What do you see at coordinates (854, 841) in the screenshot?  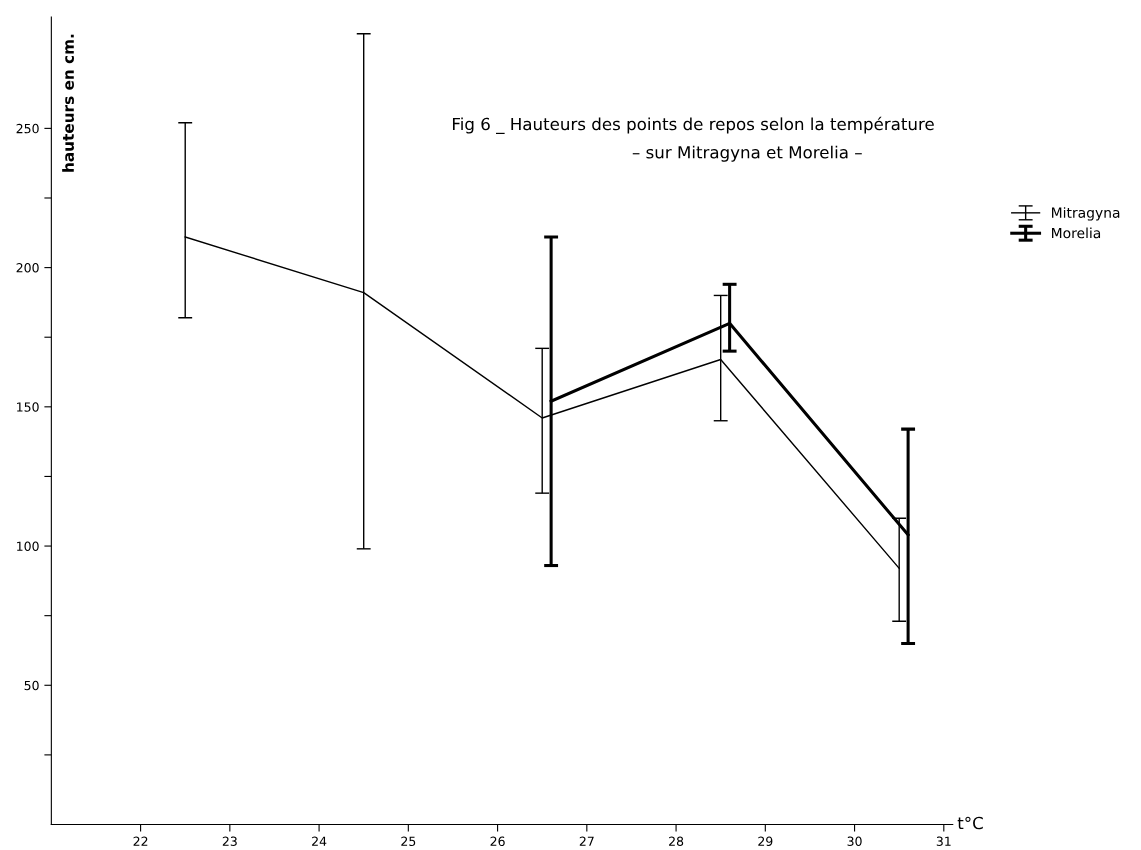 I see `x-tick-label: 30` at bounding box center [854, 841].